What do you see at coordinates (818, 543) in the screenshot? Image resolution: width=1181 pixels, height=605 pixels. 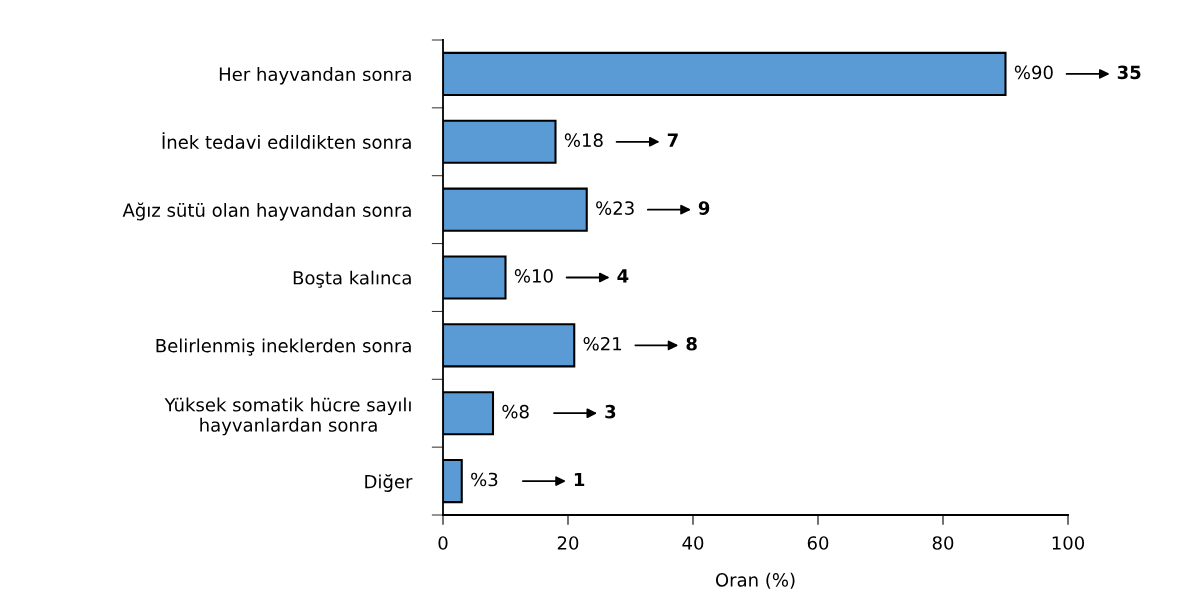 I see `x-tick-label: 60` at bounding box center [818, 543].